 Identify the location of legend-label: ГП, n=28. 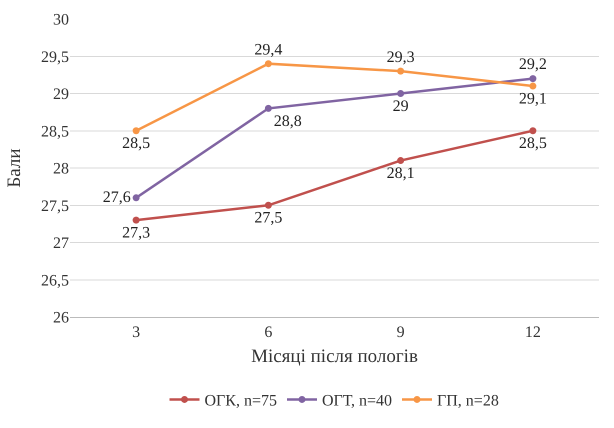
(468, 401).